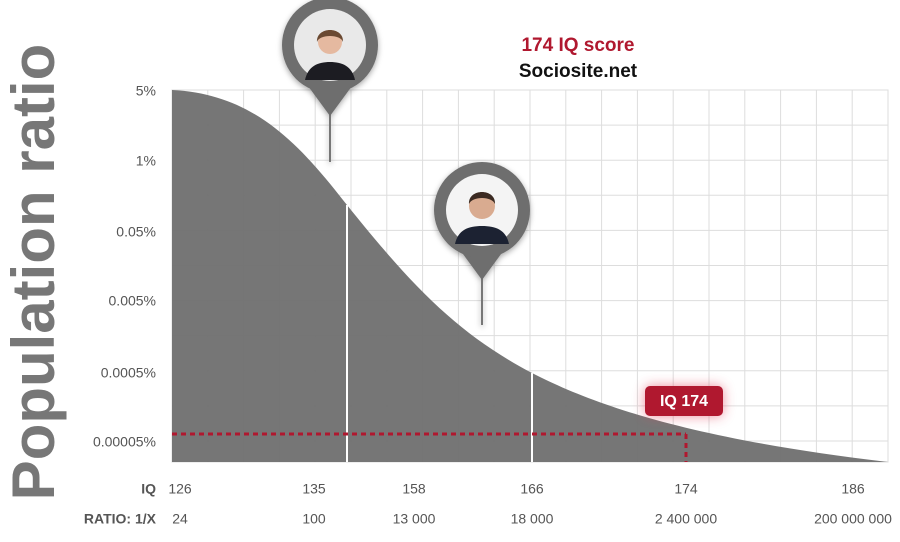  I want to click on x-label: 166, so click(532, 489).